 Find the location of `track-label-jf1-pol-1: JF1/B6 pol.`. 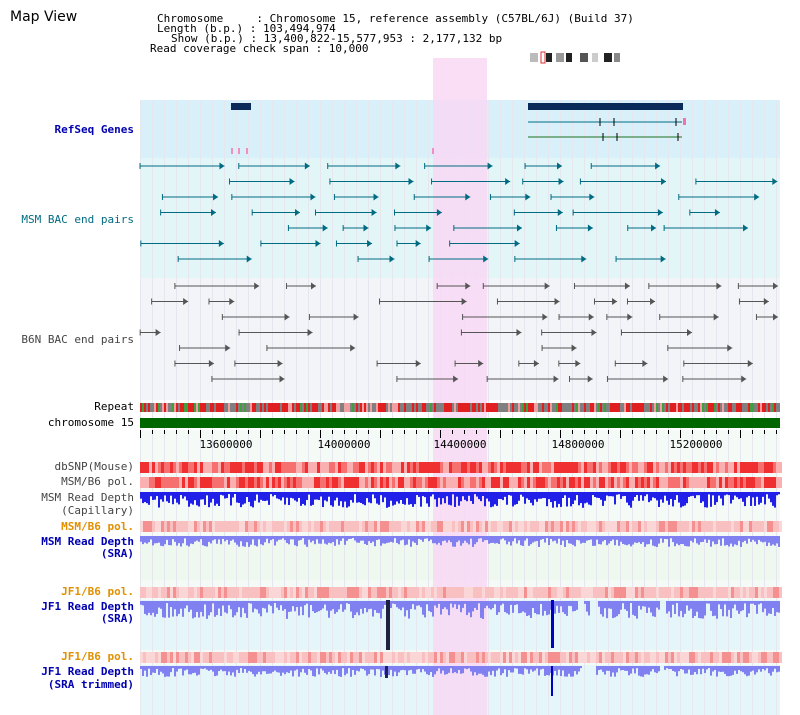

track-label-jf1-pol-1: JF1/B6 pol. is located at coordinates (97, 591).